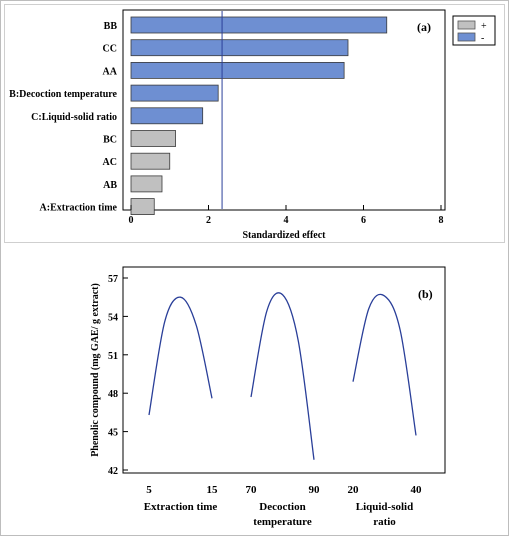 The image size is (509, 536). I want to click on x-tick-label-0-1: 15, so click(213, 490).